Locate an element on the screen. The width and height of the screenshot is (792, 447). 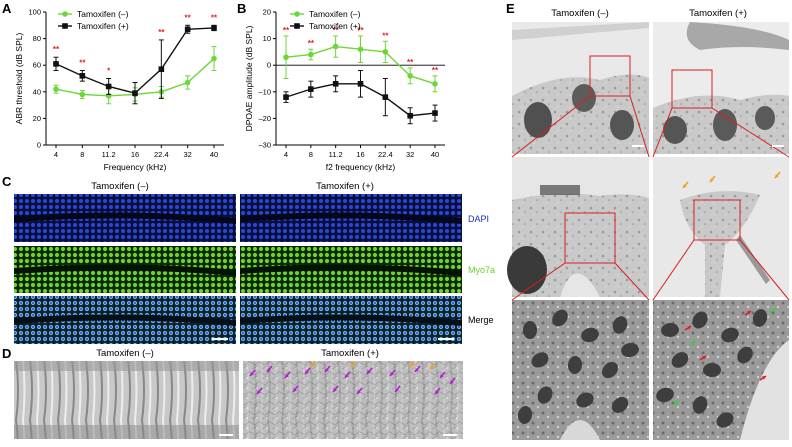
panel-letter-b: B is located at coordinates (241, 8).